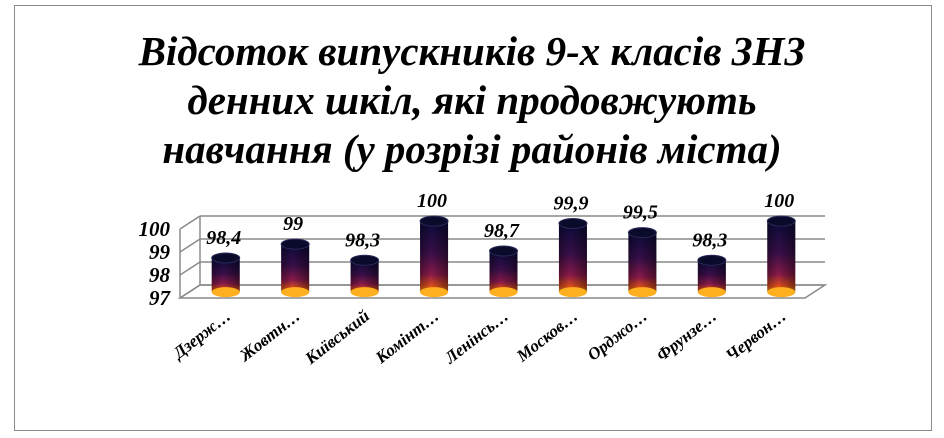 This screenshot has width=944, height=438. What do you see at coordinates (472, 51) in the screenshot?
I see `chart-title-line-1: Відсоток випускників 9-х класів ЗНЗ` at bounding box center [472, 51].